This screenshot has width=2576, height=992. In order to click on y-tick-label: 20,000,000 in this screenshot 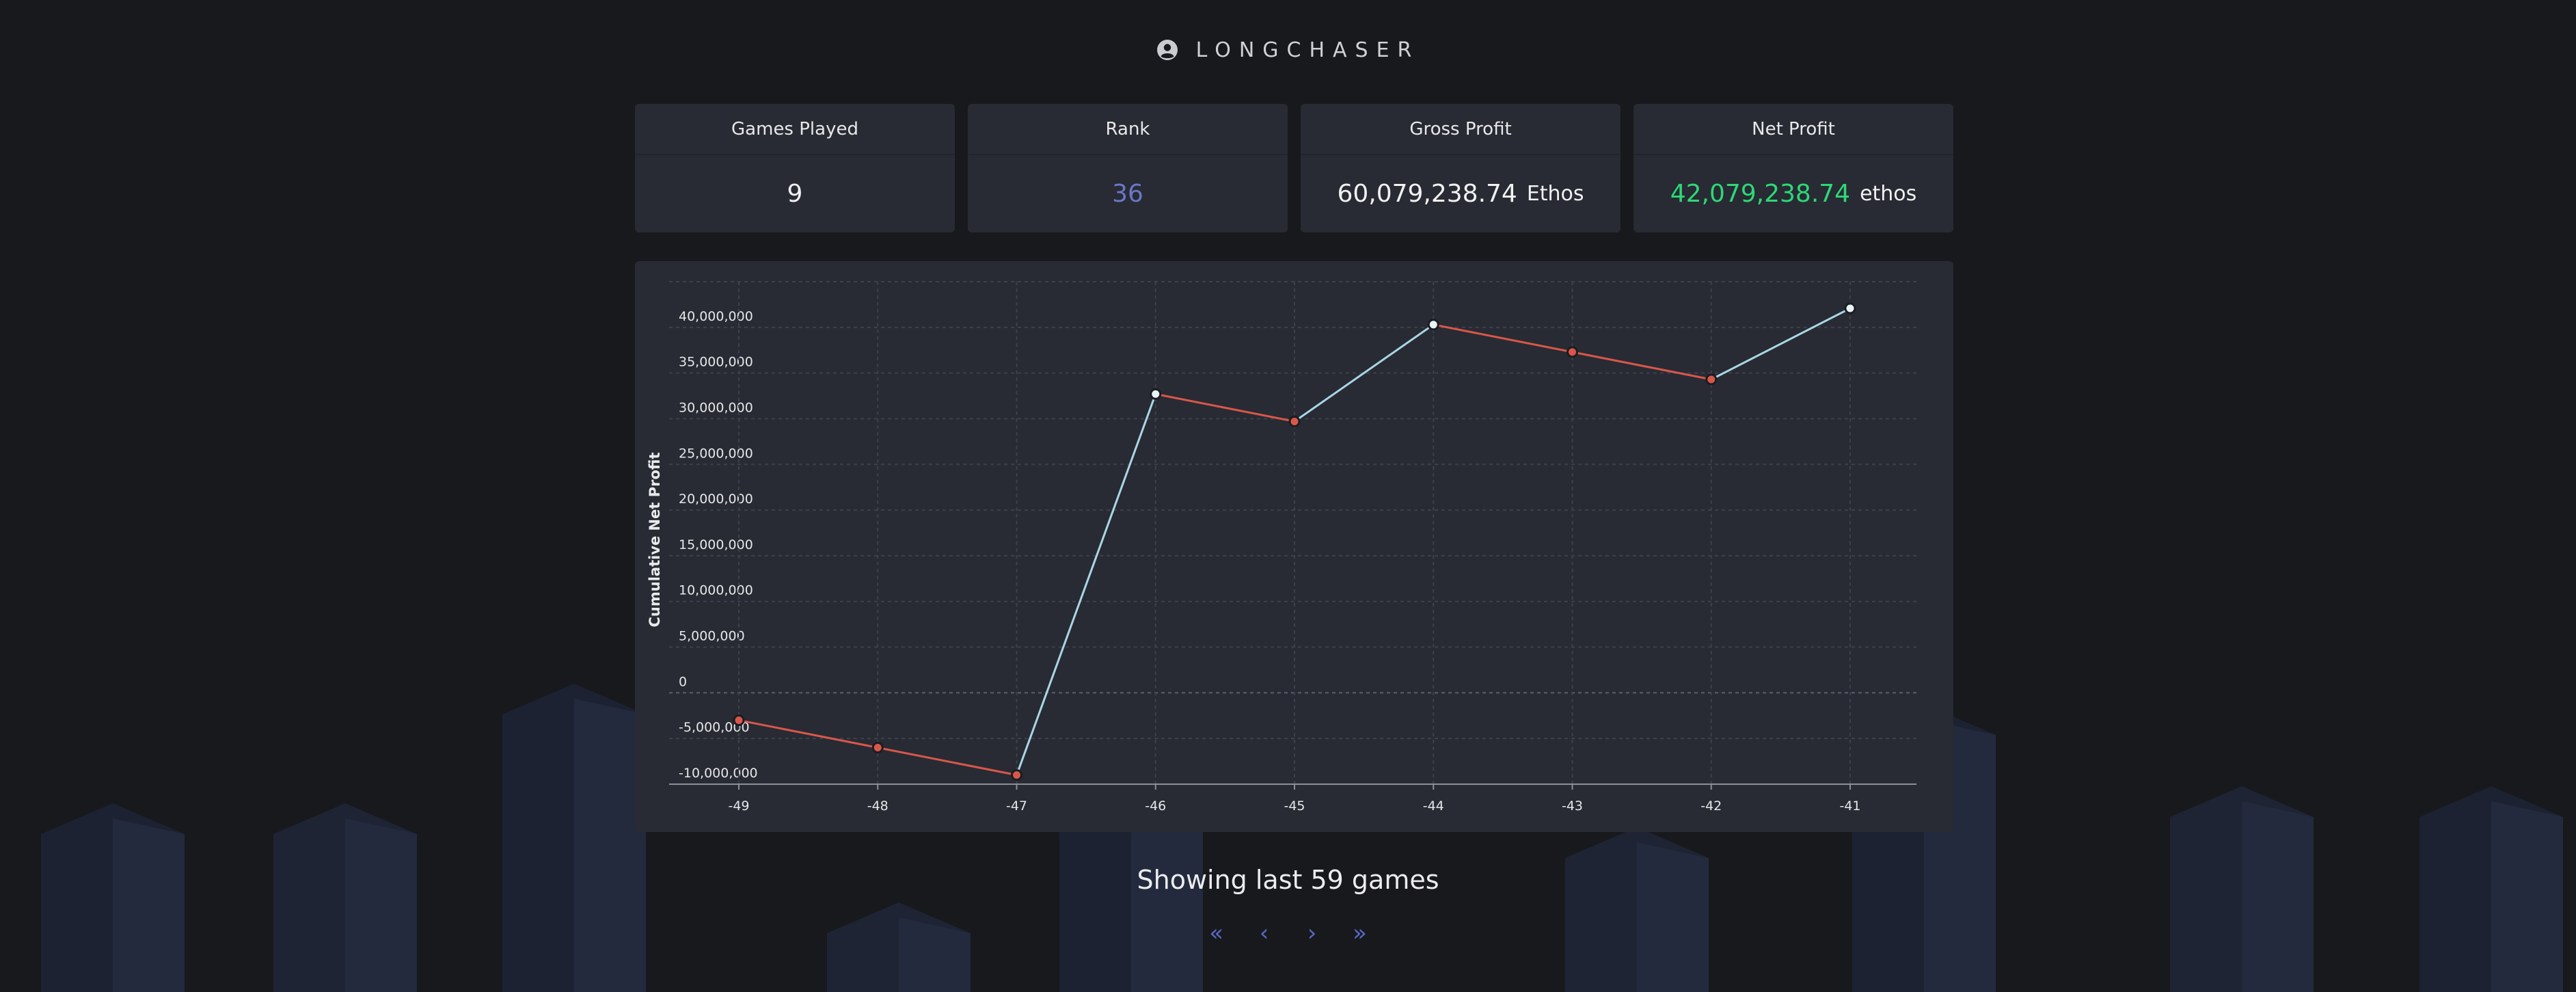, I will do `click(716, 499)`.